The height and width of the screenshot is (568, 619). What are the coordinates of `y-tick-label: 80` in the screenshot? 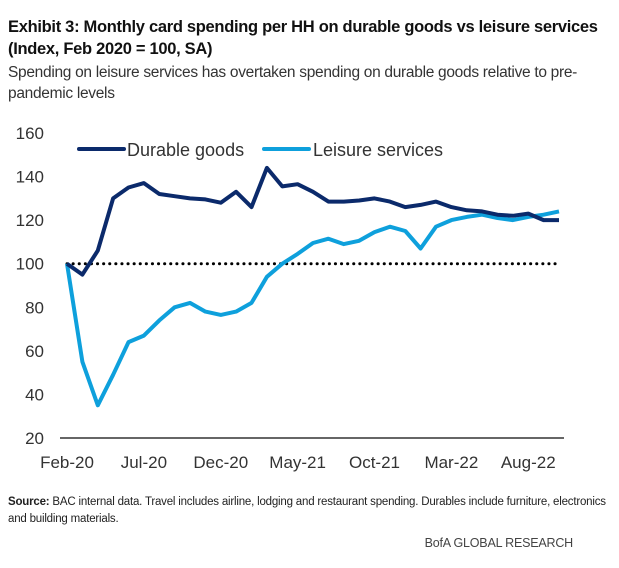 It's located at (34, 307).